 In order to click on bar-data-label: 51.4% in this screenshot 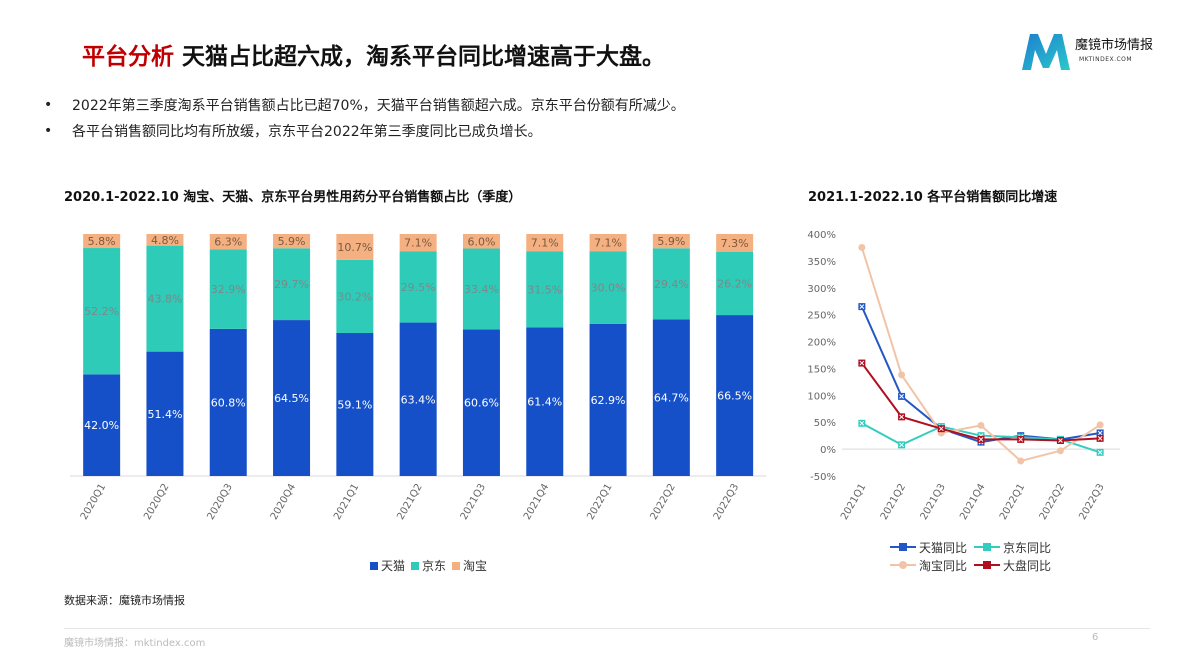, I will do `click(164, 414)`.